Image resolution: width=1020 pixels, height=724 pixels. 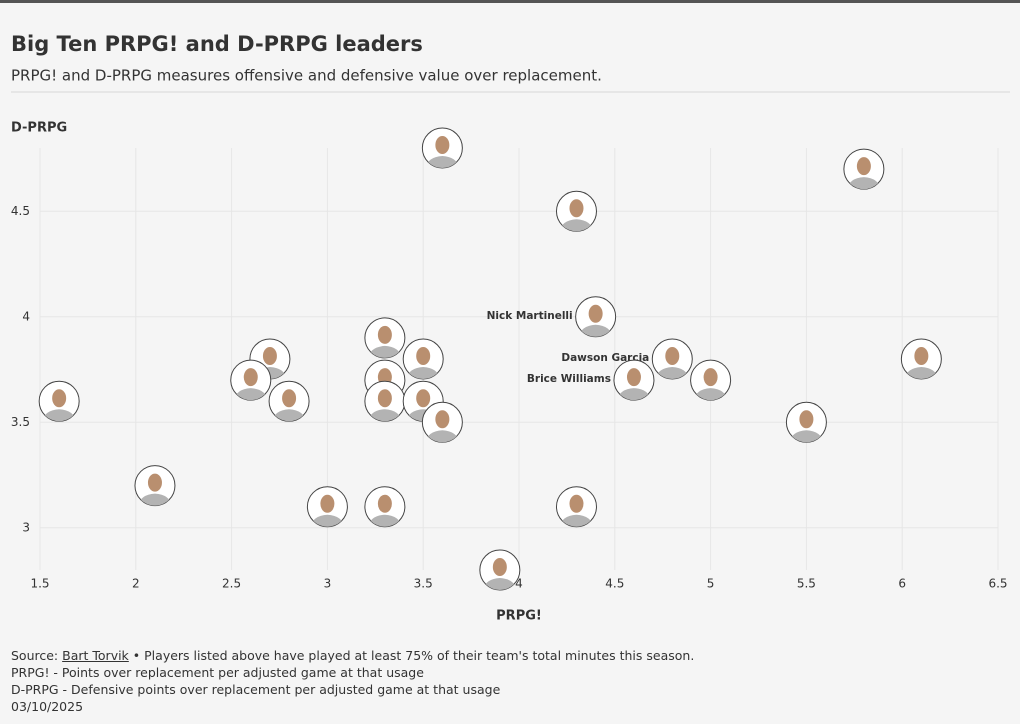 What do you see at coordinates (569, 379) in the screenshot?
I see `point-label: Brice Williams` at bounding box center [569, 379].